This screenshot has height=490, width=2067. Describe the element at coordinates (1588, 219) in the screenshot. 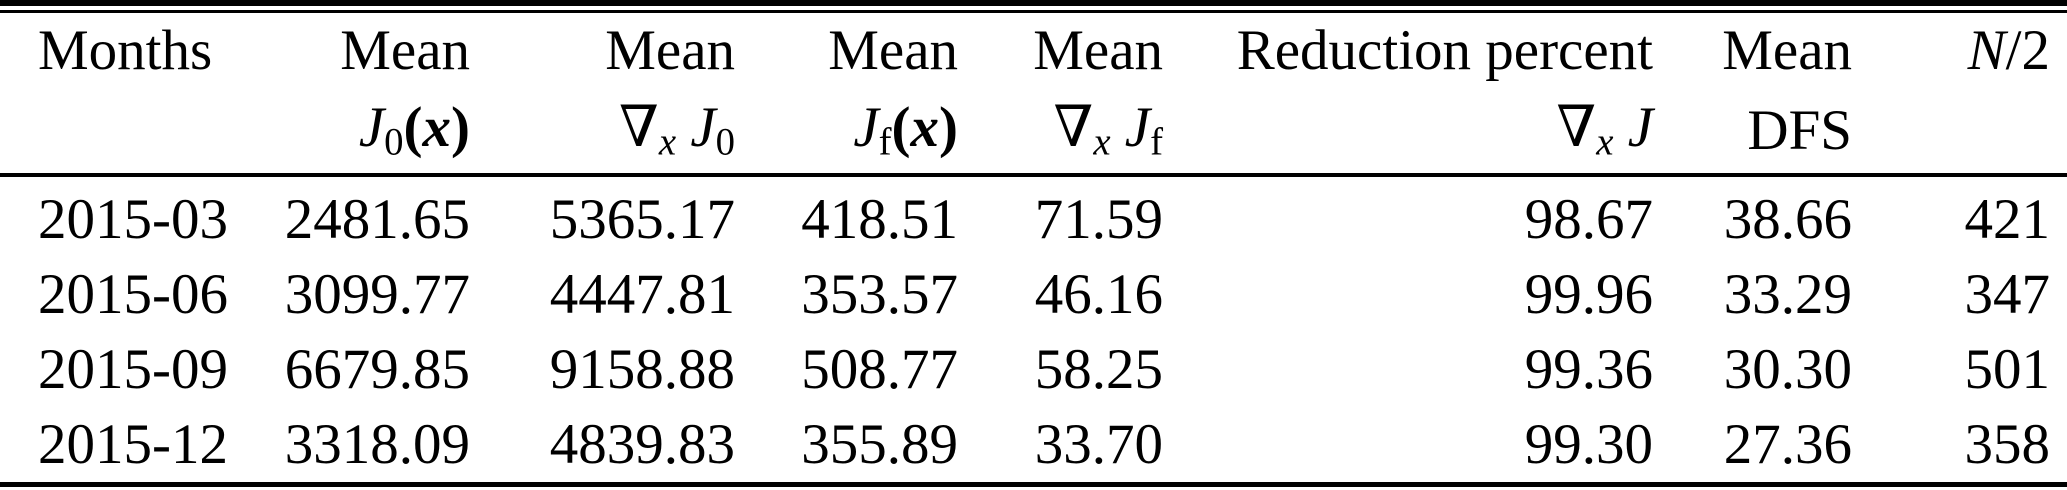

I see `cell-reduction-percent: 98.67` at that location.